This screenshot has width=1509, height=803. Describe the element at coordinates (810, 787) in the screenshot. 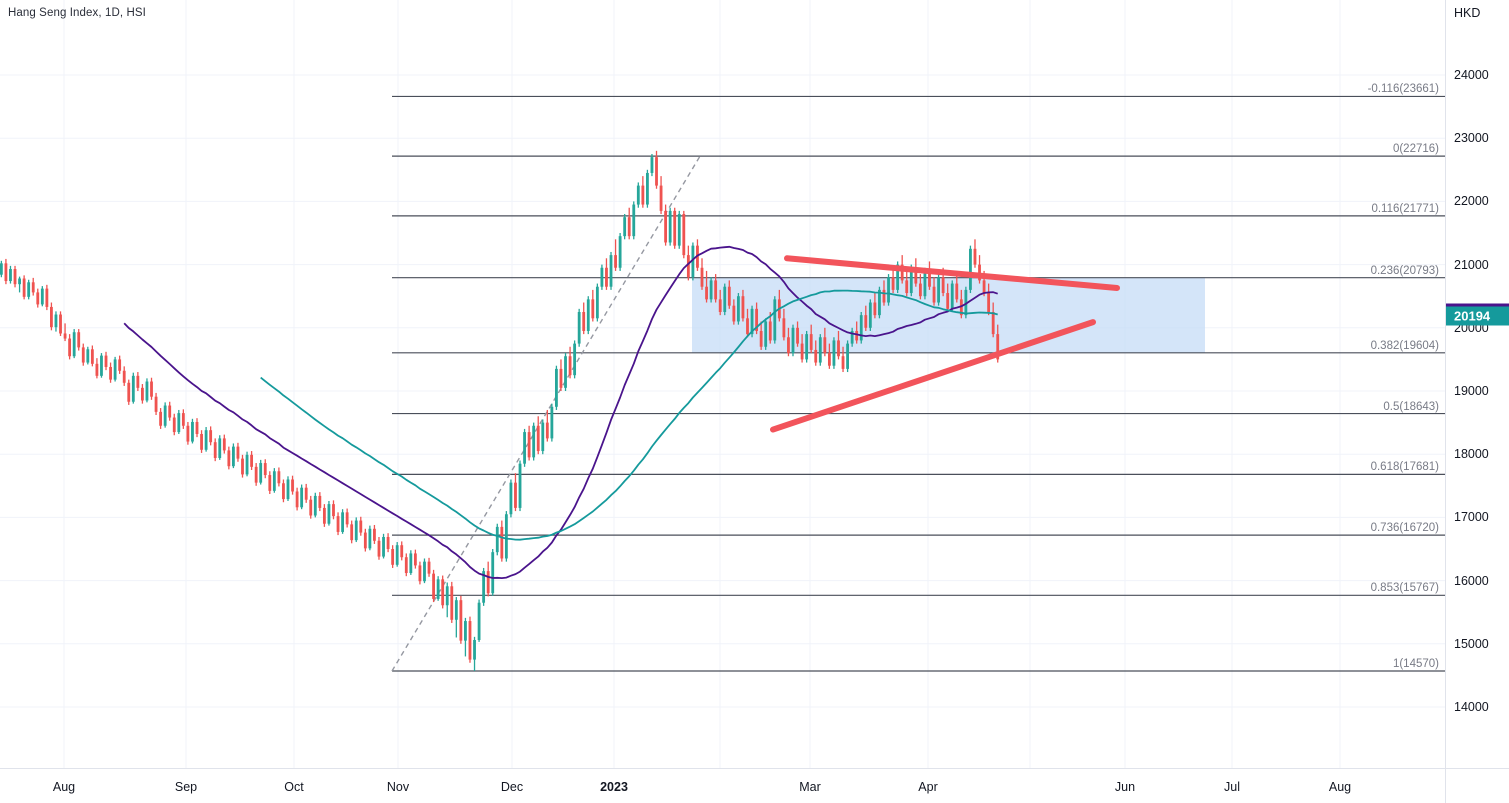

I see `time-tick-Mar: Mar` at that location.